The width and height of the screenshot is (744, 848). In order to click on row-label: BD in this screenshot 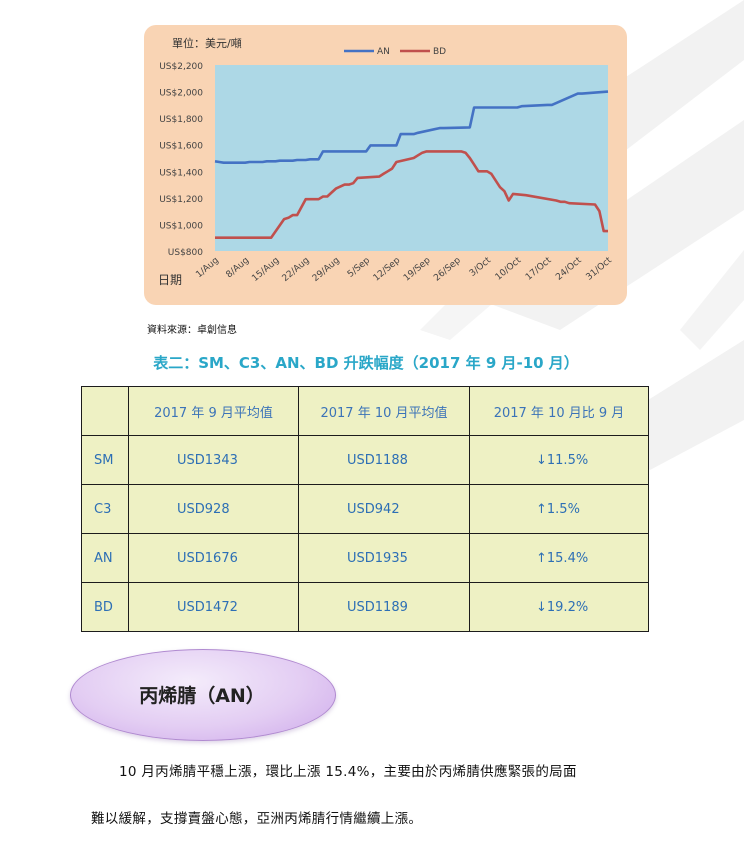, I will do `click(105, 607)`.